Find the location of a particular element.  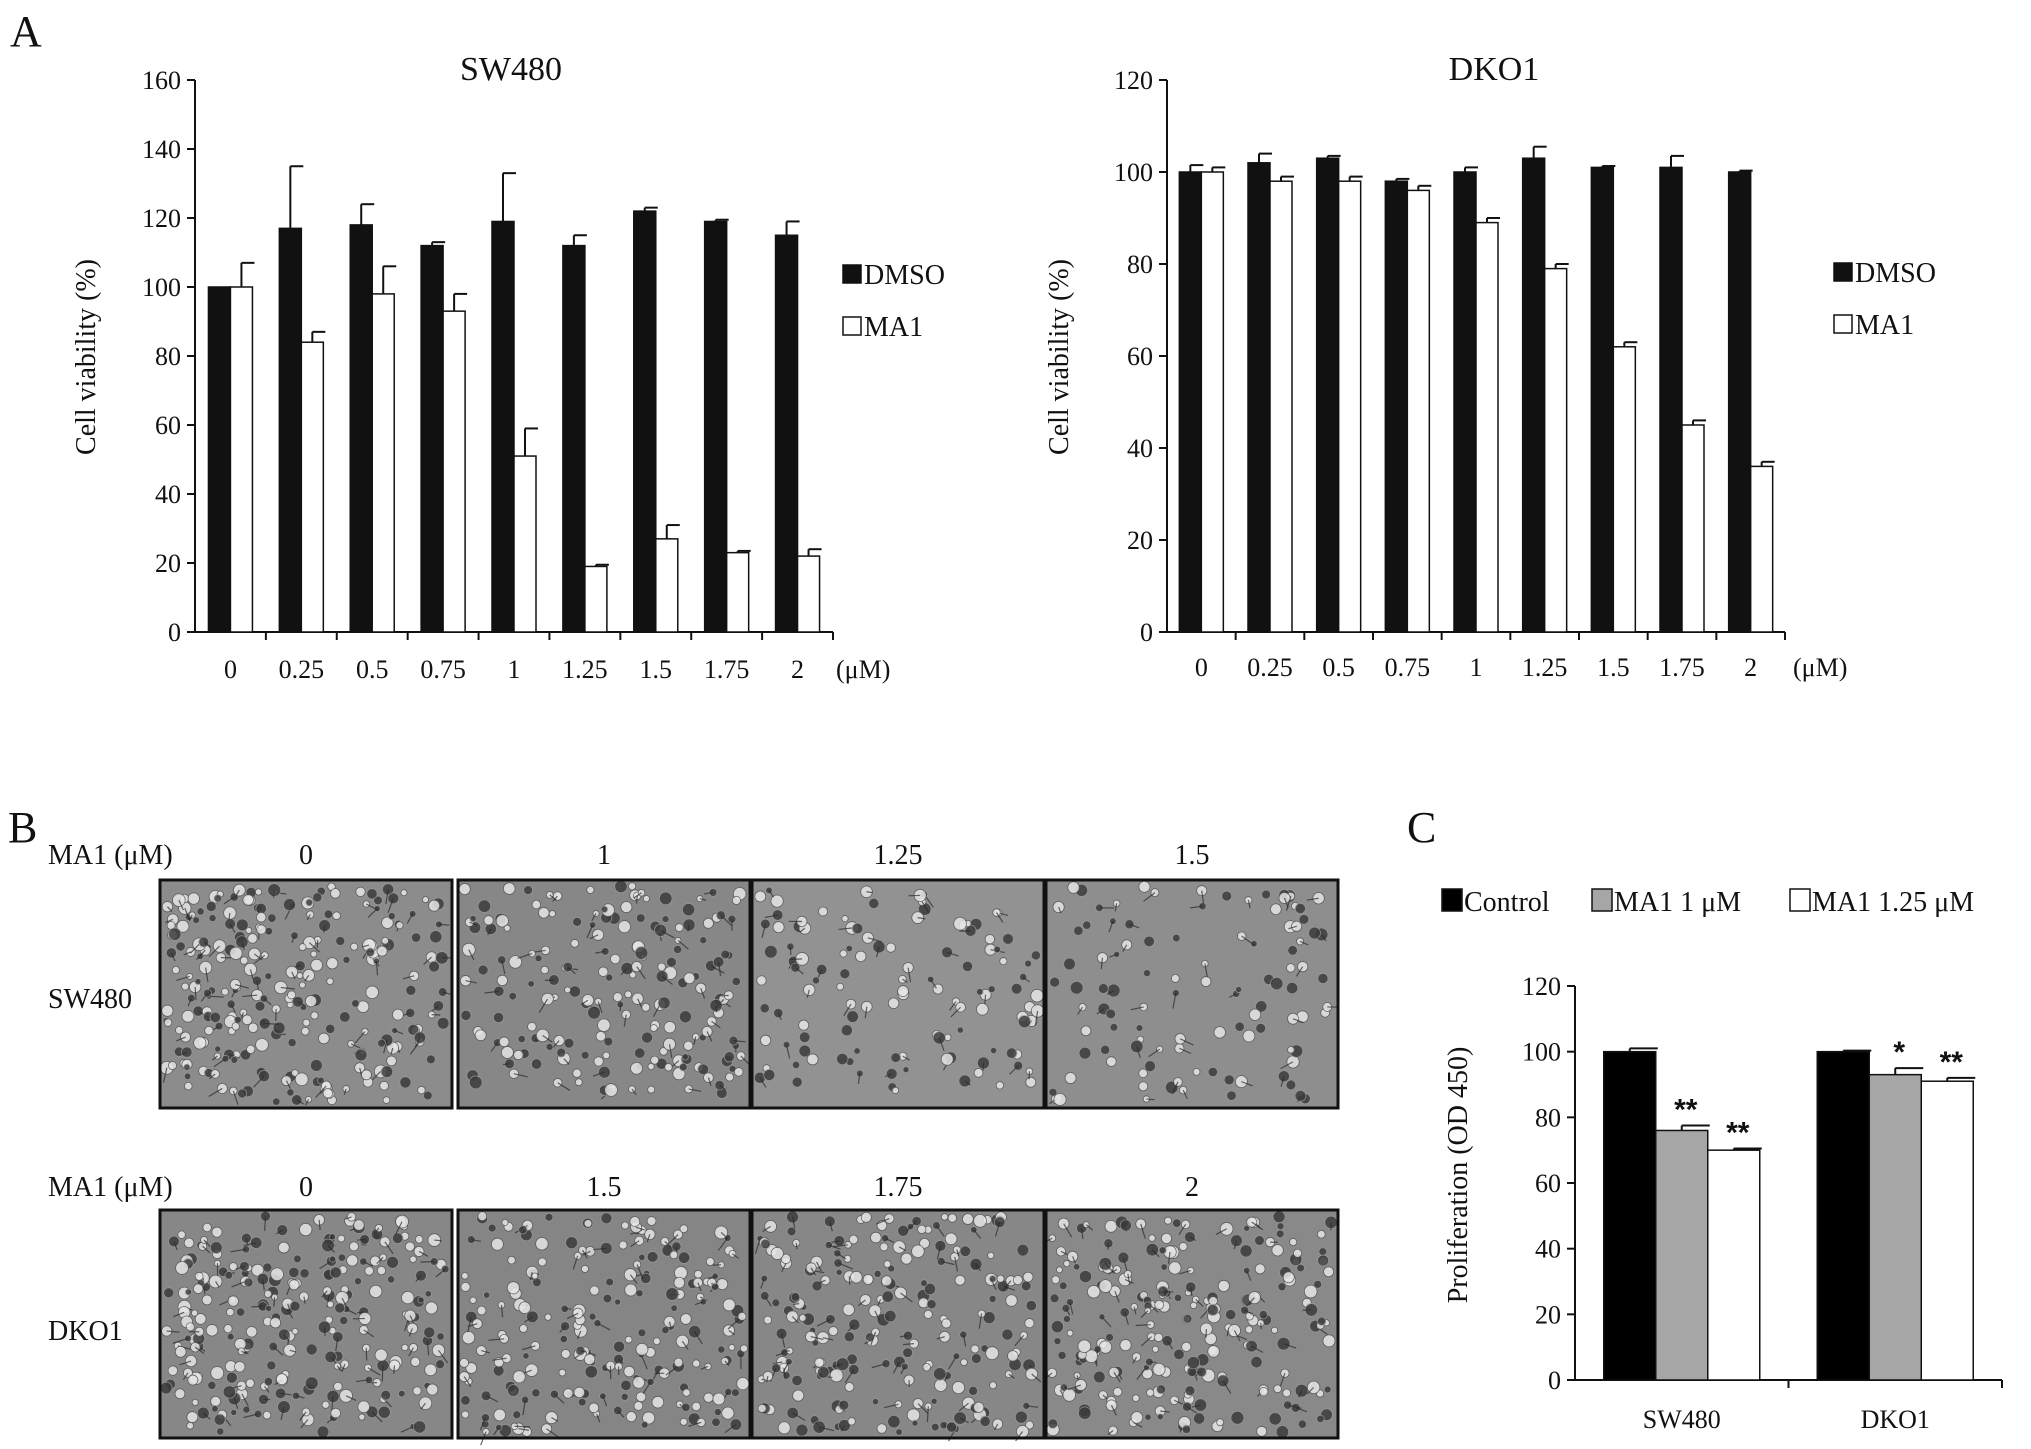

bar-ma1 is located at coordinates (1212, 402).